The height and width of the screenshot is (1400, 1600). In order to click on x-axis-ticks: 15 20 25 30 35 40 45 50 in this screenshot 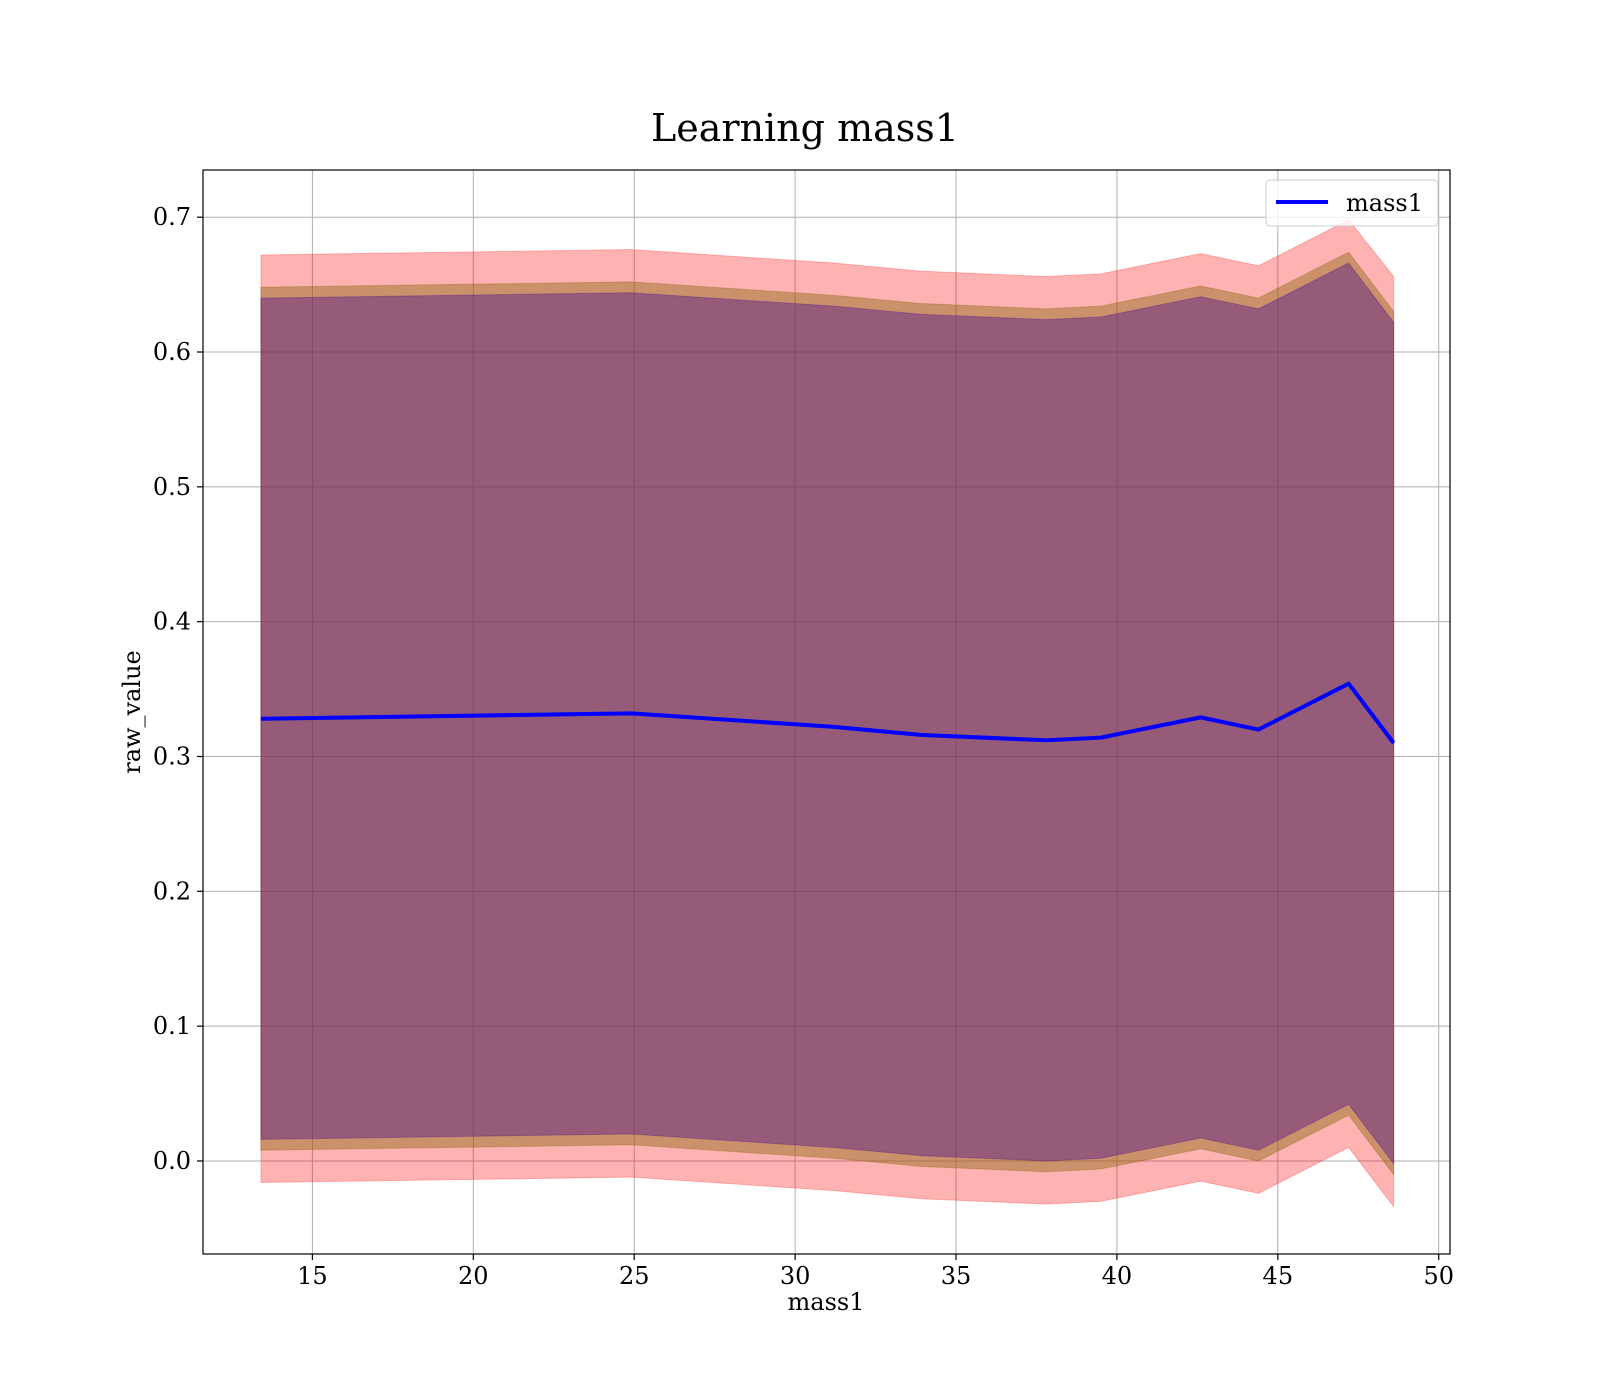, I will do `click(875, 1272)`.